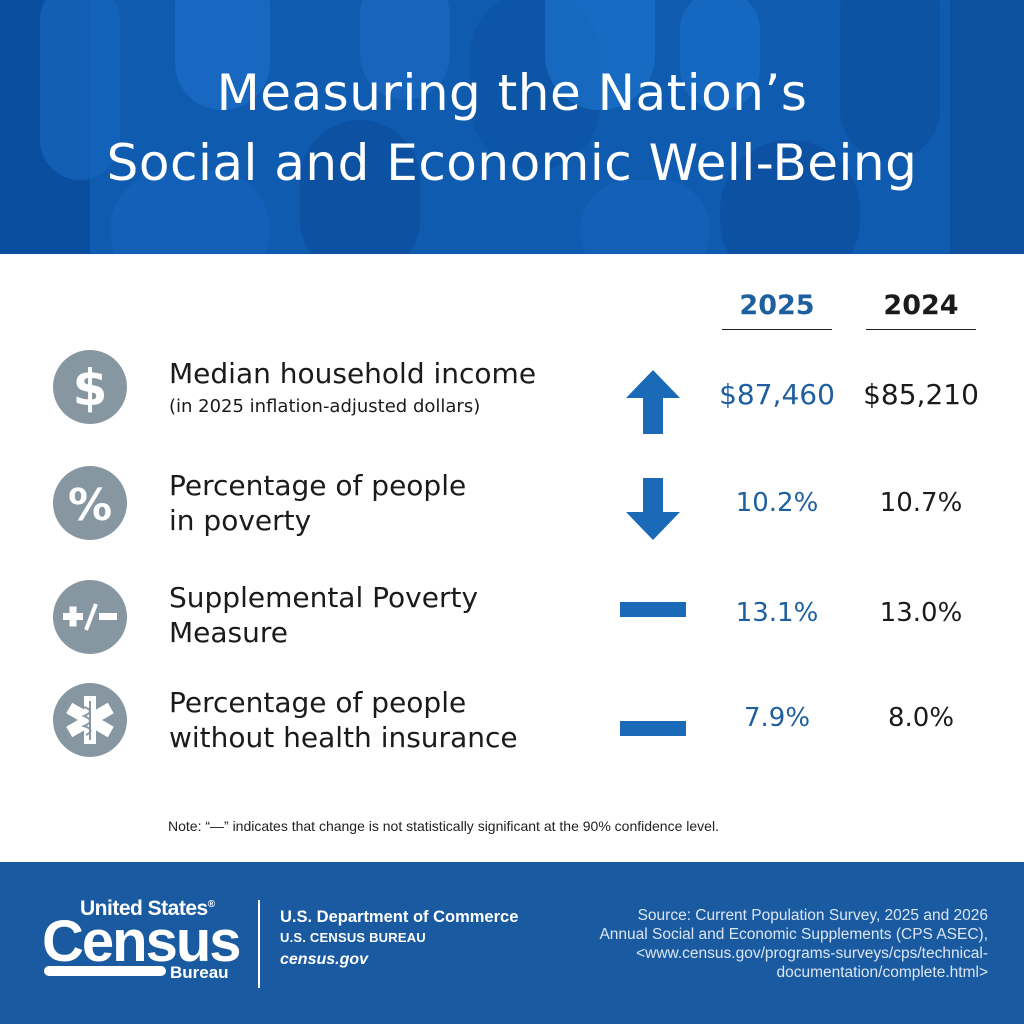 The width and height of the screenshot is (1024, 1024). Describe the element at coordinates (142, 941) in the screenshot. I see `logo-census: Census` at that location.